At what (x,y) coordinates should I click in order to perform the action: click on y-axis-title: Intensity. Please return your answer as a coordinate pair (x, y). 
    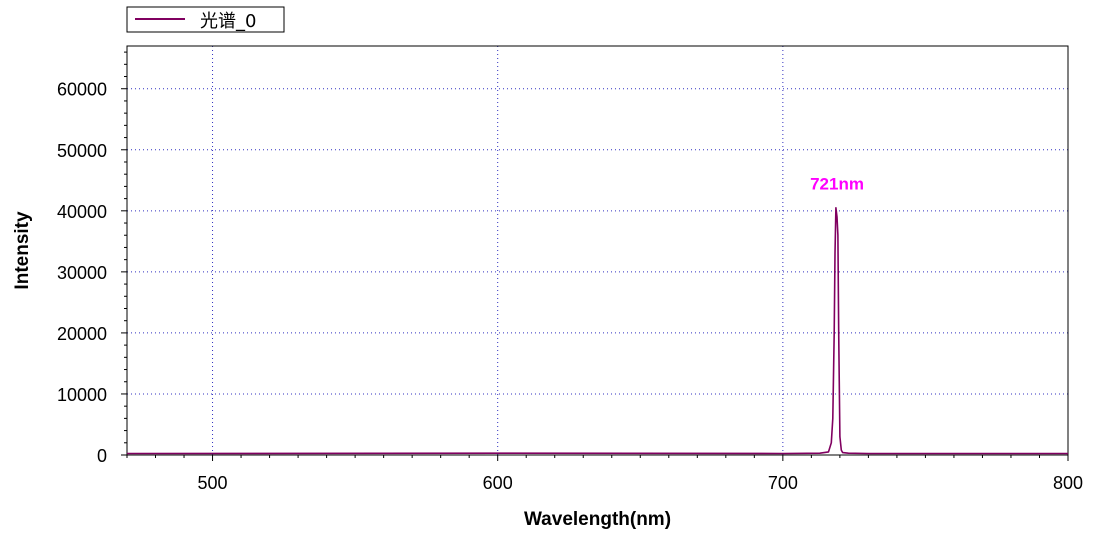
    Looking at the image, I should click on (22, 250).